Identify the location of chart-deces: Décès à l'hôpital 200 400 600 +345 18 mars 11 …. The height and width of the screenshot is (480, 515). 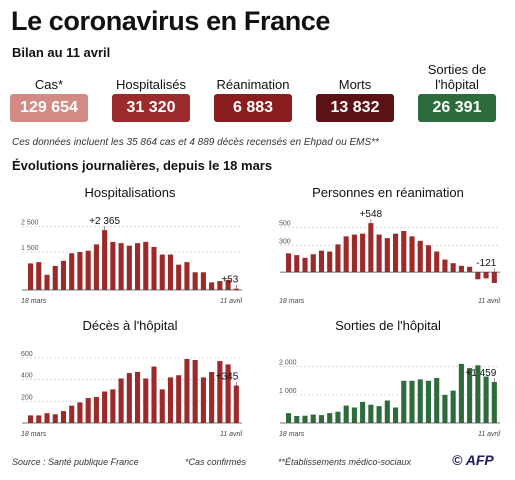
(131, 378).